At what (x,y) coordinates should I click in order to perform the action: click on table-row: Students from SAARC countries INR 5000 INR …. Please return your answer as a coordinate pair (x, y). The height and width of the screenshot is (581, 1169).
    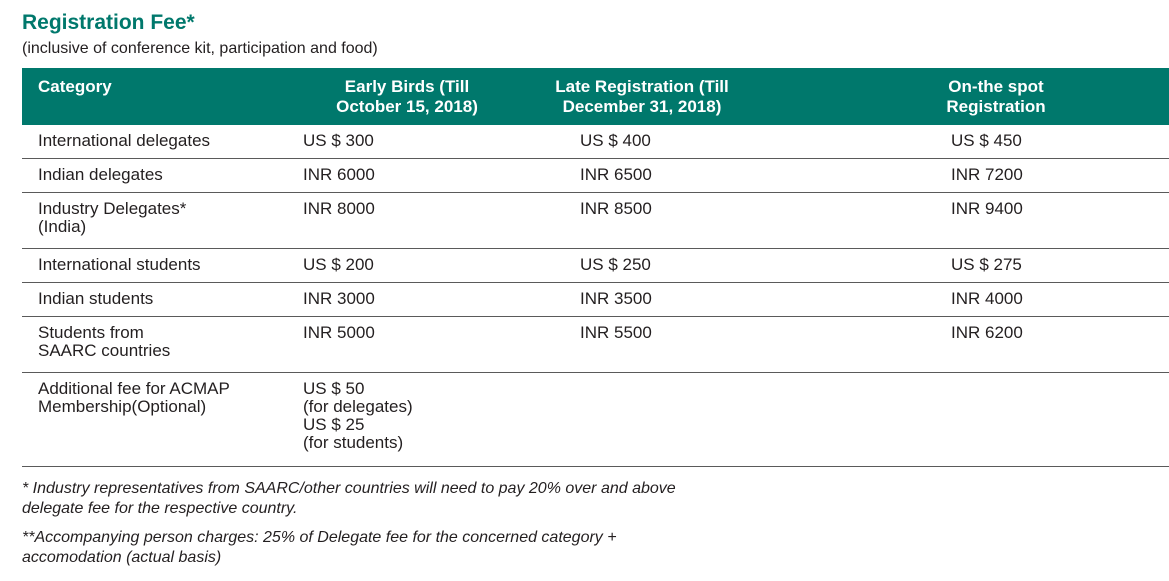
    Looking at the image, I should click on (595, 345).